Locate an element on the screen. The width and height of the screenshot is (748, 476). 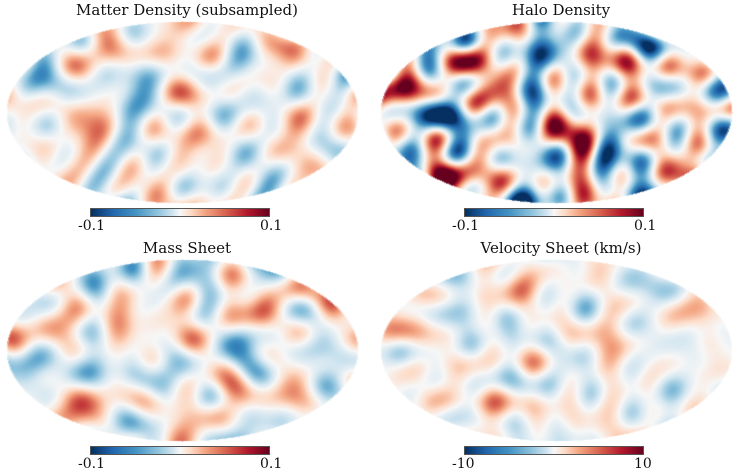
colorbar-max-label: 10 is located at coordinates (643, 464).